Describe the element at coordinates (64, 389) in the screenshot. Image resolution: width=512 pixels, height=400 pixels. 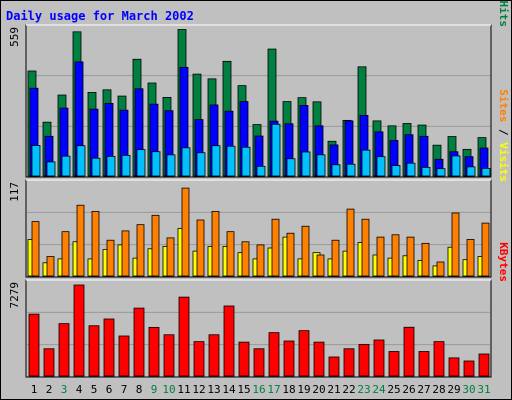
I see `x-tick-label: 3` at that location.